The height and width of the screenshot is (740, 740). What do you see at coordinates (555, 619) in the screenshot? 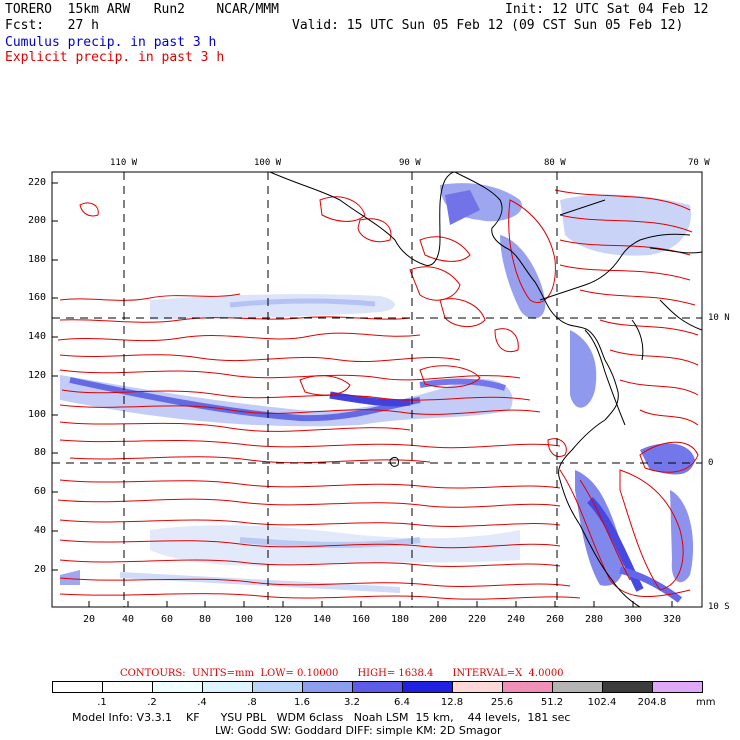
I see `x-tick-label: 260` at bounding box center [555, 619].